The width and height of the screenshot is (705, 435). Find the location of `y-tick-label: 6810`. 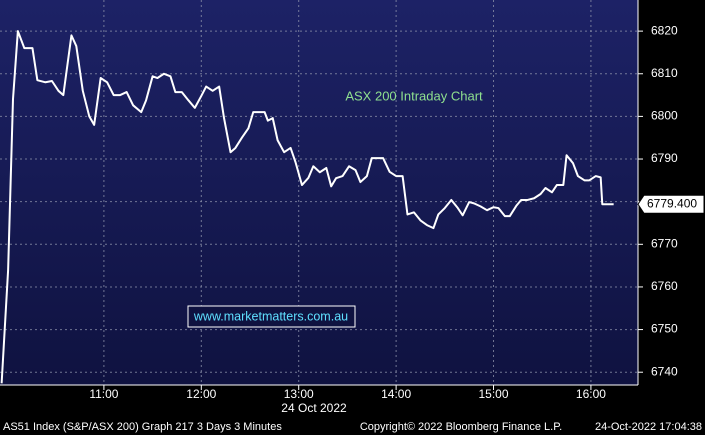

y-tick-label: 6810 is located at coordinates (664, 73).